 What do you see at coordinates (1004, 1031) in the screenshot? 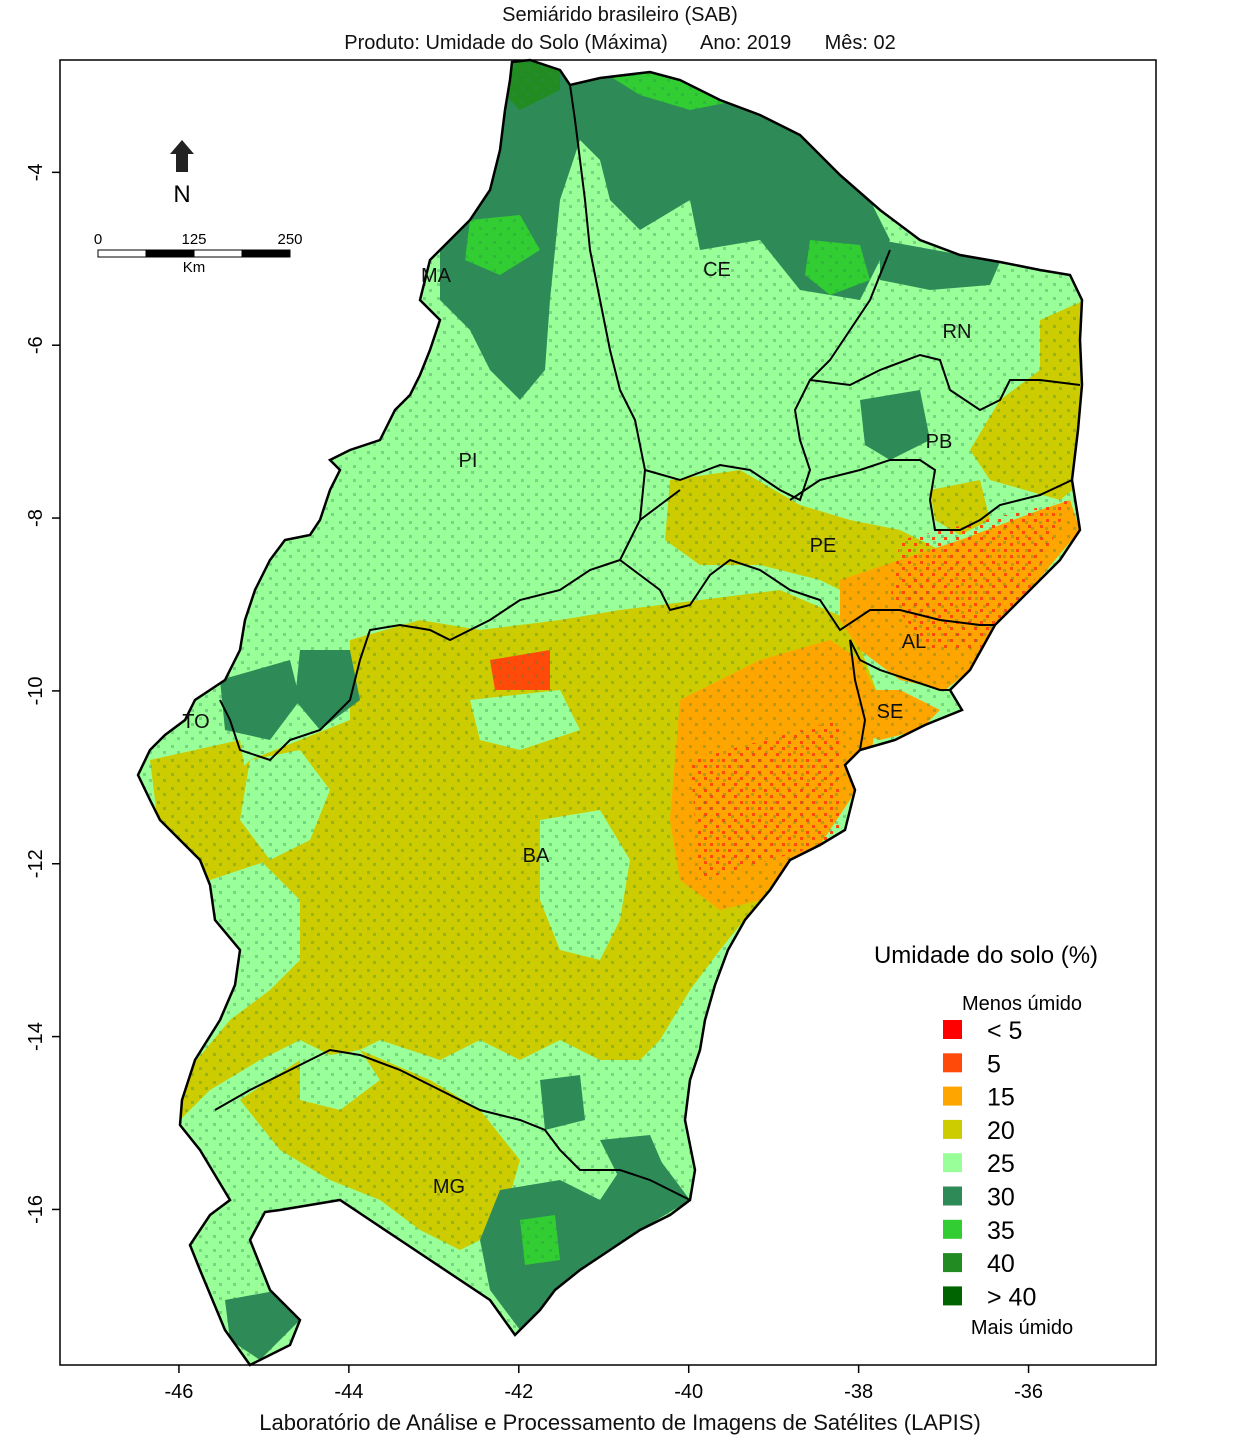
I see `legend-label: < 5` at bounding box center [1004, 1031].